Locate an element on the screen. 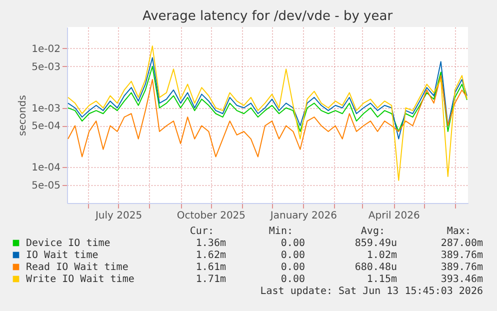 The image size is (497, 311). y-tick-label: 5e-04 is located at coordinates (46, 126).